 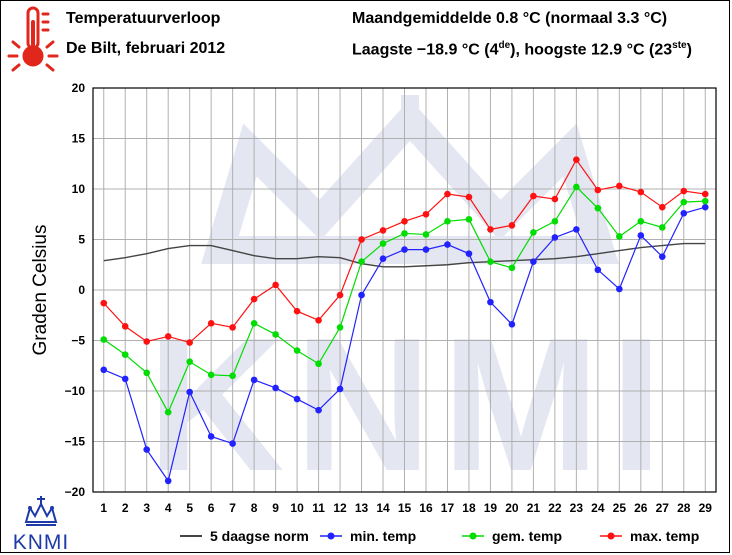 I want to click on knmi-logo-text: KNMI, so click(x=41, y=541).